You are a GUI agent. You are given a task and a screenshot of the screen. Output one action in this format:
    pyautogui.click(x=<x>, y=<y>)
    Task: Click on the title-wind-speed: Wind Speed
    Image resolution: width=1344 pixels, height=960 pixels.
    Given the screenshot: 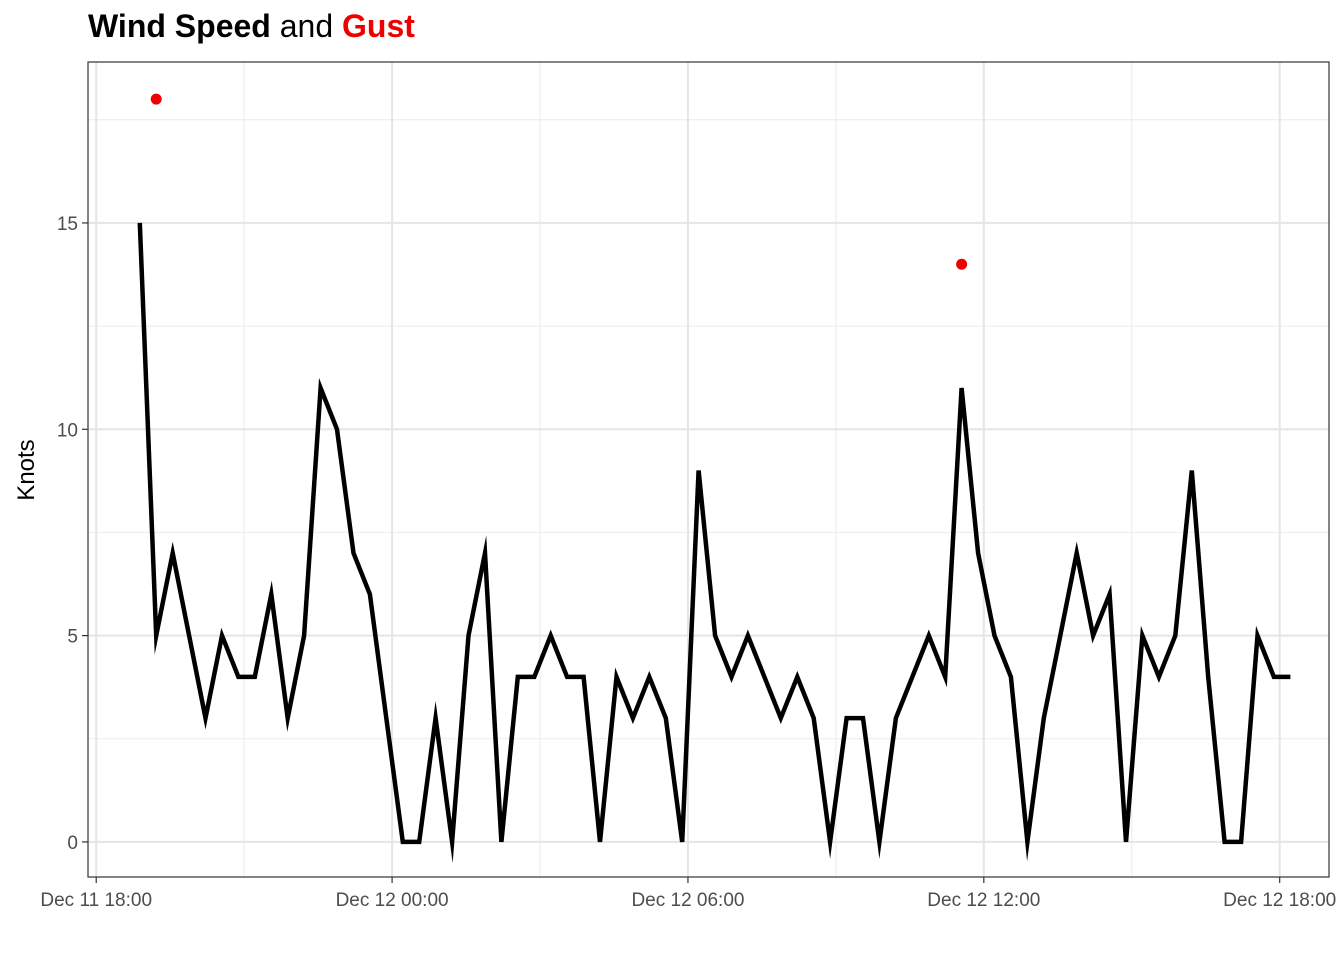 What is the action you would take?
    pyautogui.click(x=179, y=26)
    